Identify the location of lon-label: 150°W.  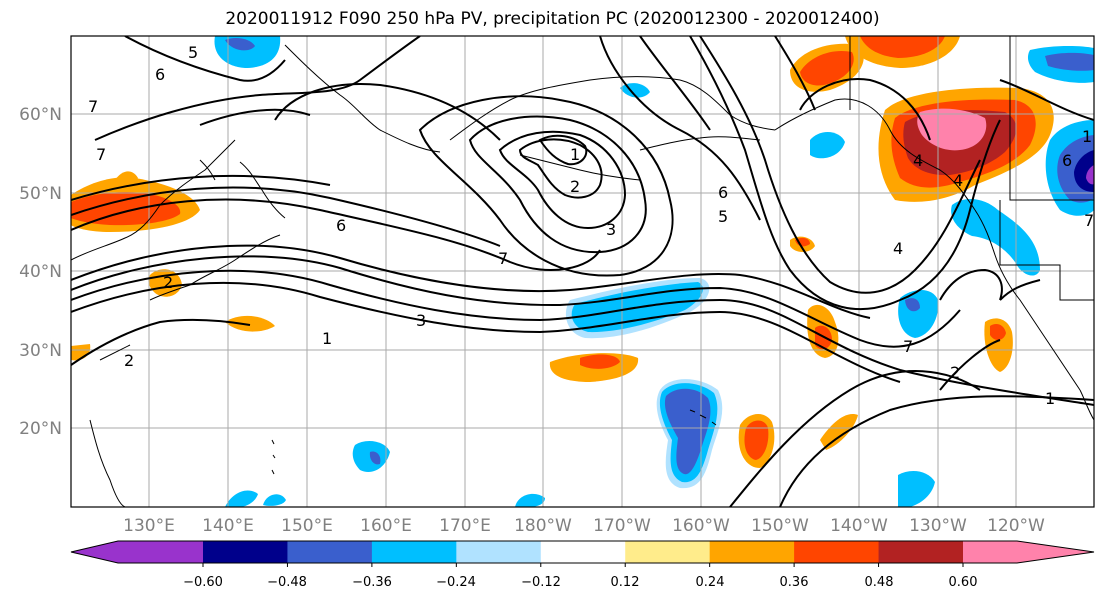
(780, 526).